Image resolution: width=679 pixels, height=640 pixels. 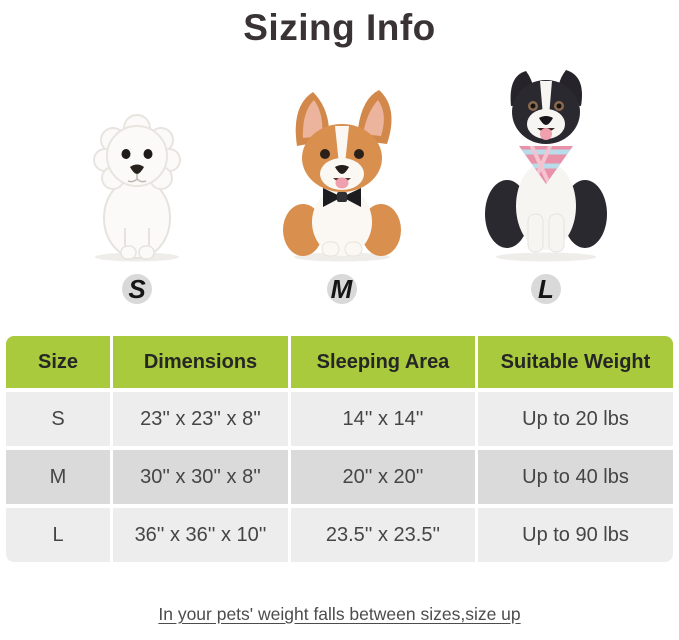 What do you see at coordinates (575, 477) in the screenshot?
I see `cell-weight-m: Up to 40 lbs` at bounding box center [575, 477].